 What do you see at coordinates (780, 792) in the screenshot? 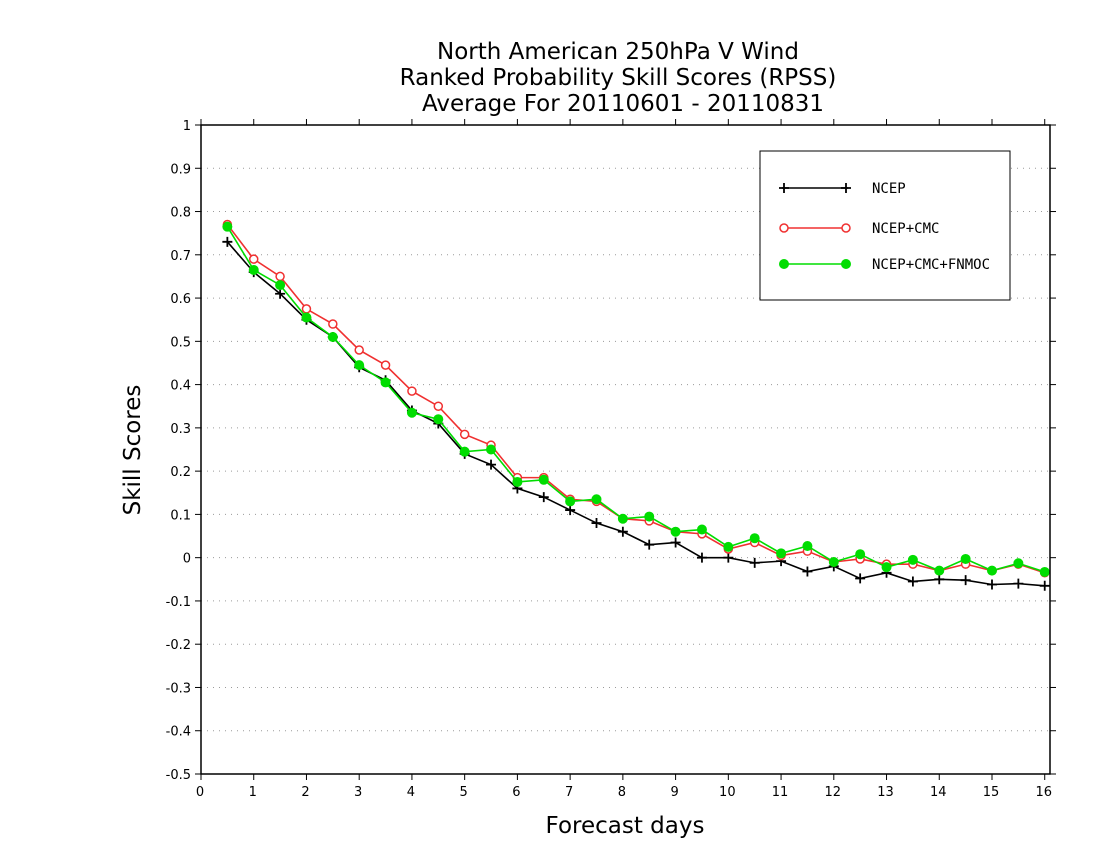
I see `x-tick-label: 11` at bounding box center [780, 792].